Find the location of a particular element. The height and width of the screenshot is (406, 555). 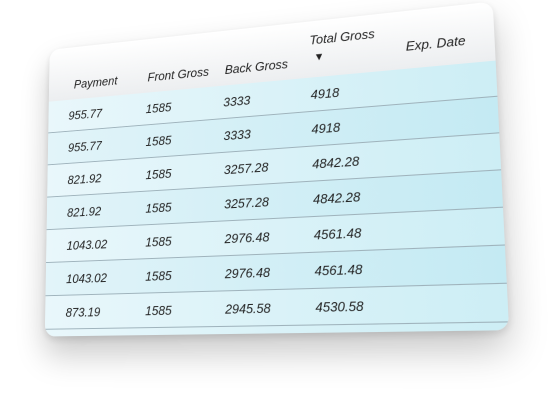

column-header-front-gross: Front Gross is located at coordinates (177, 74).